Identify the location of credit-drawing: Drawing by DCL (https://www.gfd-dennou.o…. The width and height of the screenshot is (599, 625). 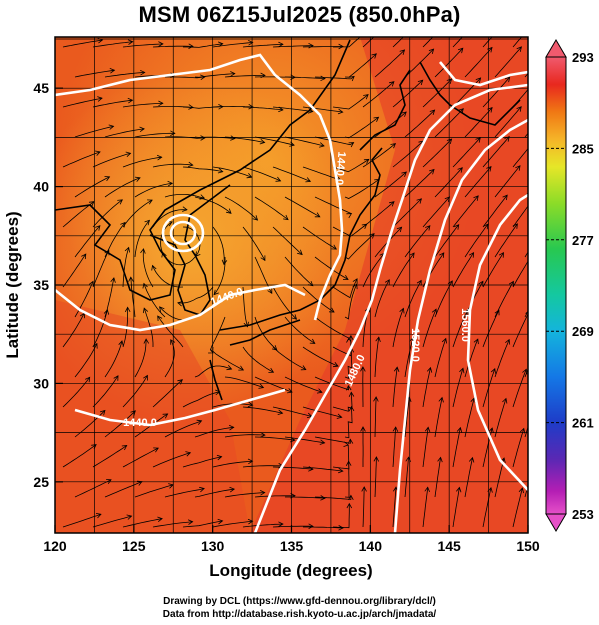
(299, 601).